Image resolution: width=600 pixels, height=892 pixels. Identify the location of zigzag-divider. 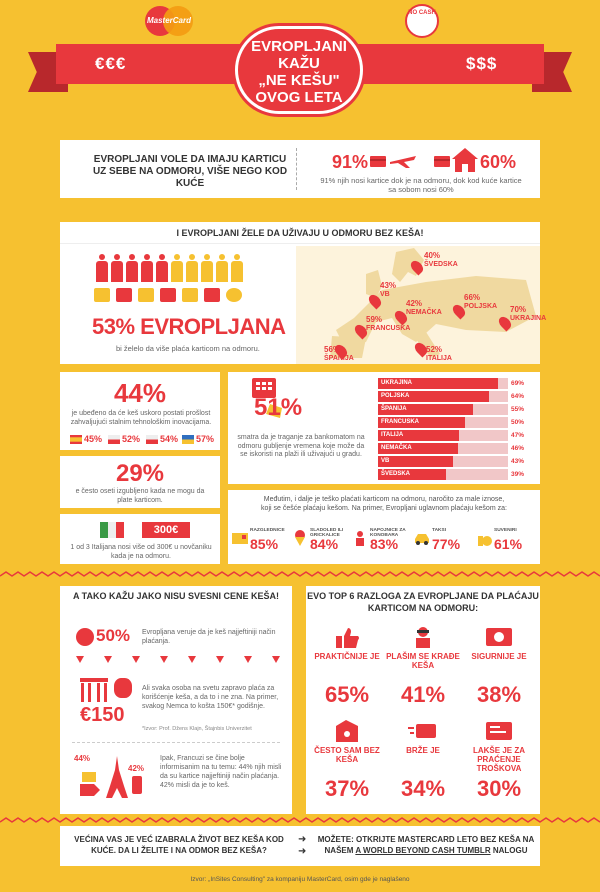
(300, 574).